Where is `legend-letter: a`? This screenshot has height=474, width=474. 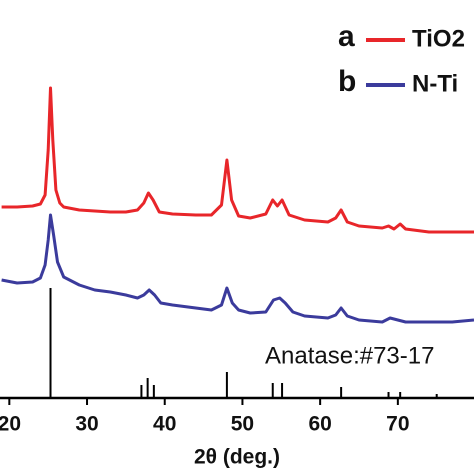
legend-letter: a is located at coordinates (346, 36).